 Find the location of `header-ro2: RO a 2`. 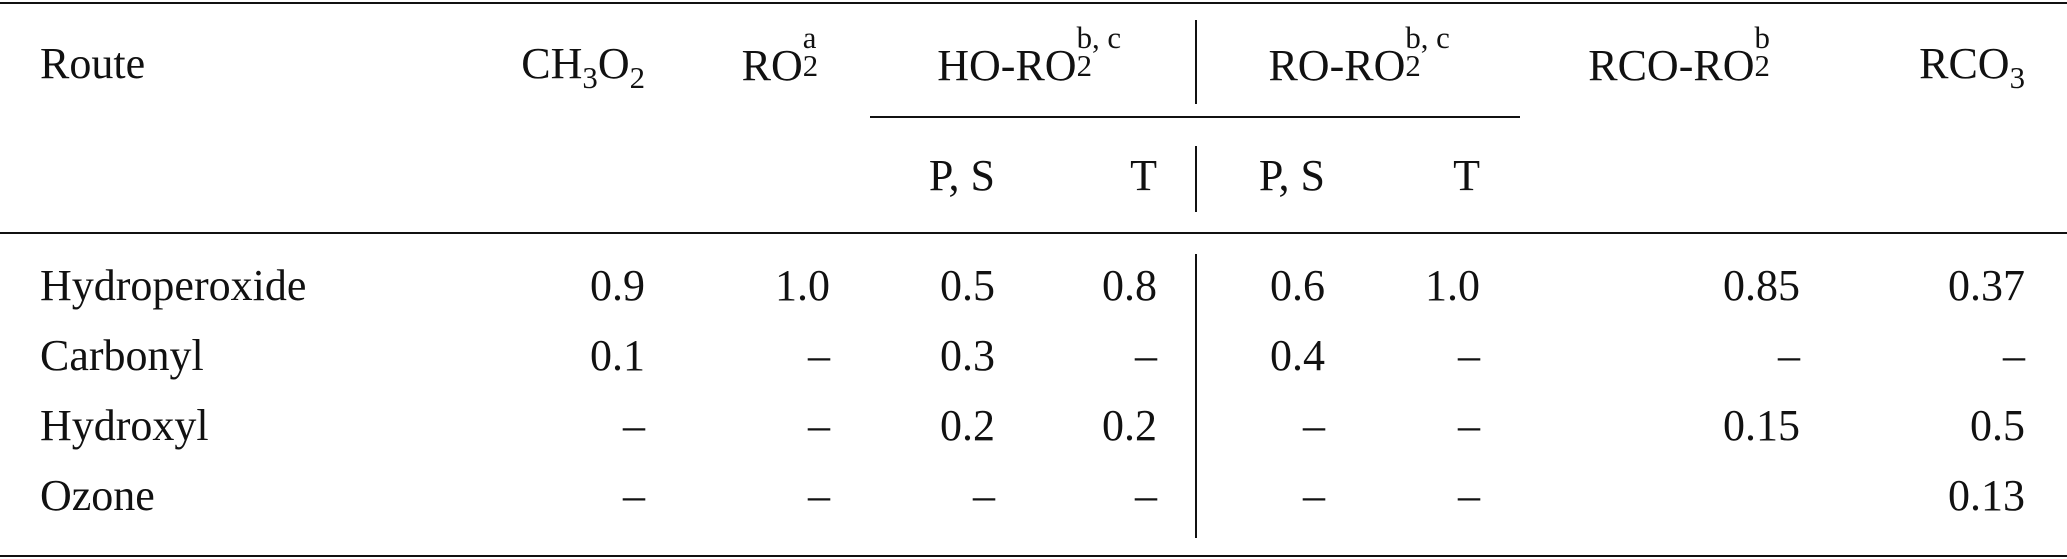

header-ro2: RO a 2 is located at coordinates (780, 55).